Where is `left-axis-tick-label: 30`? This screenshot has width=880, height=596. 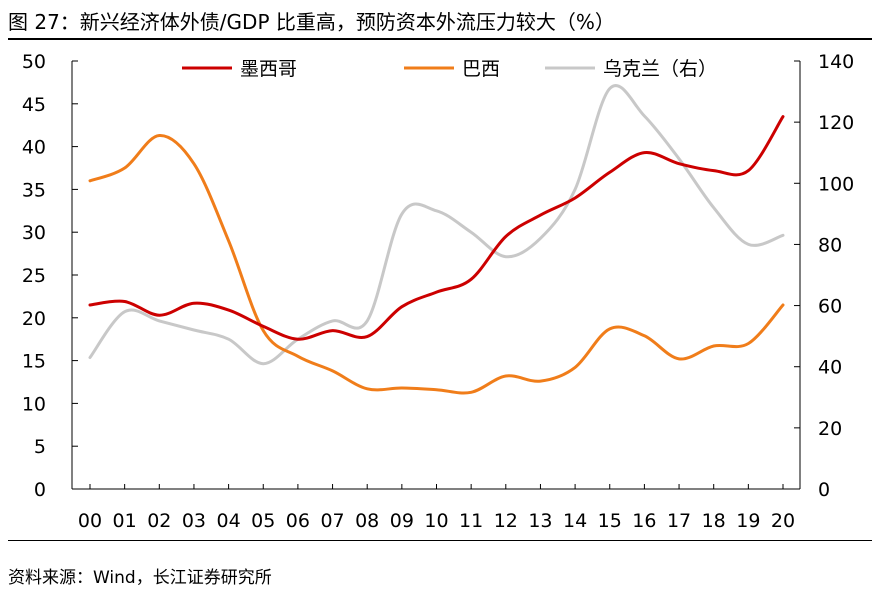
left-axis-tick-label: 30 is located at coordinates (34, 233).